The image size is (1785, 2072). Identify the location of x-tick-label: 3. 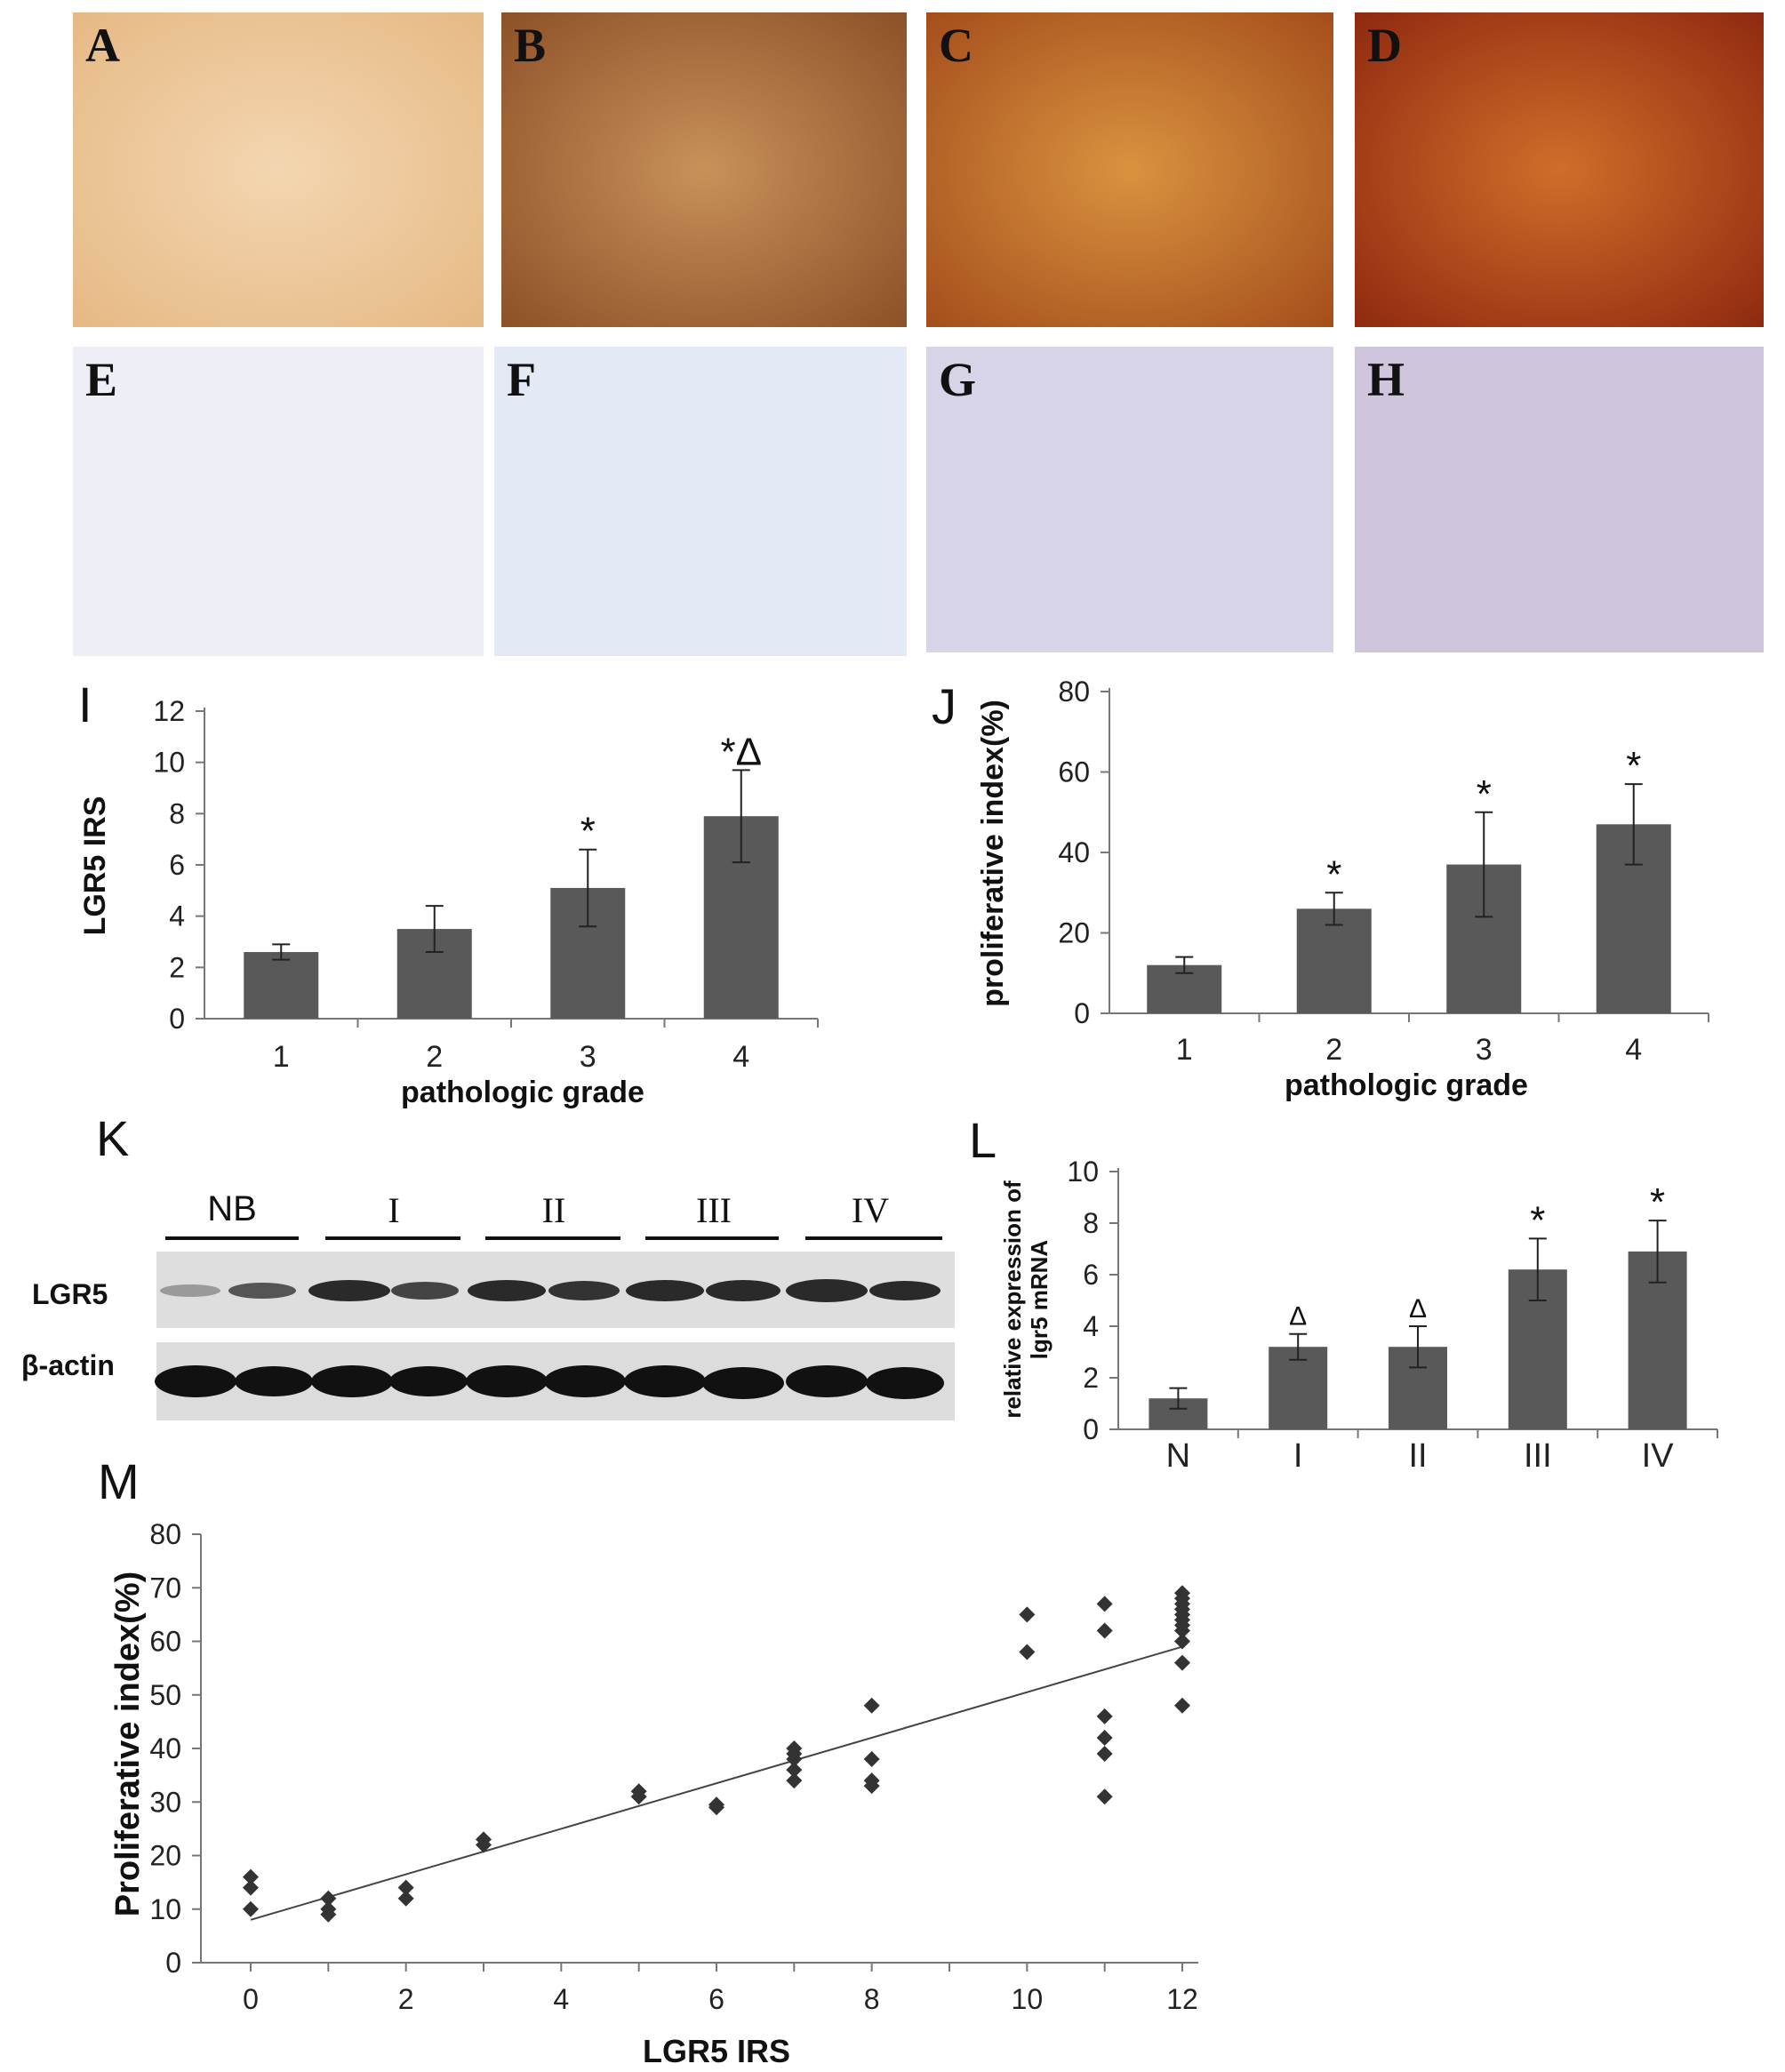
(588, 1057).